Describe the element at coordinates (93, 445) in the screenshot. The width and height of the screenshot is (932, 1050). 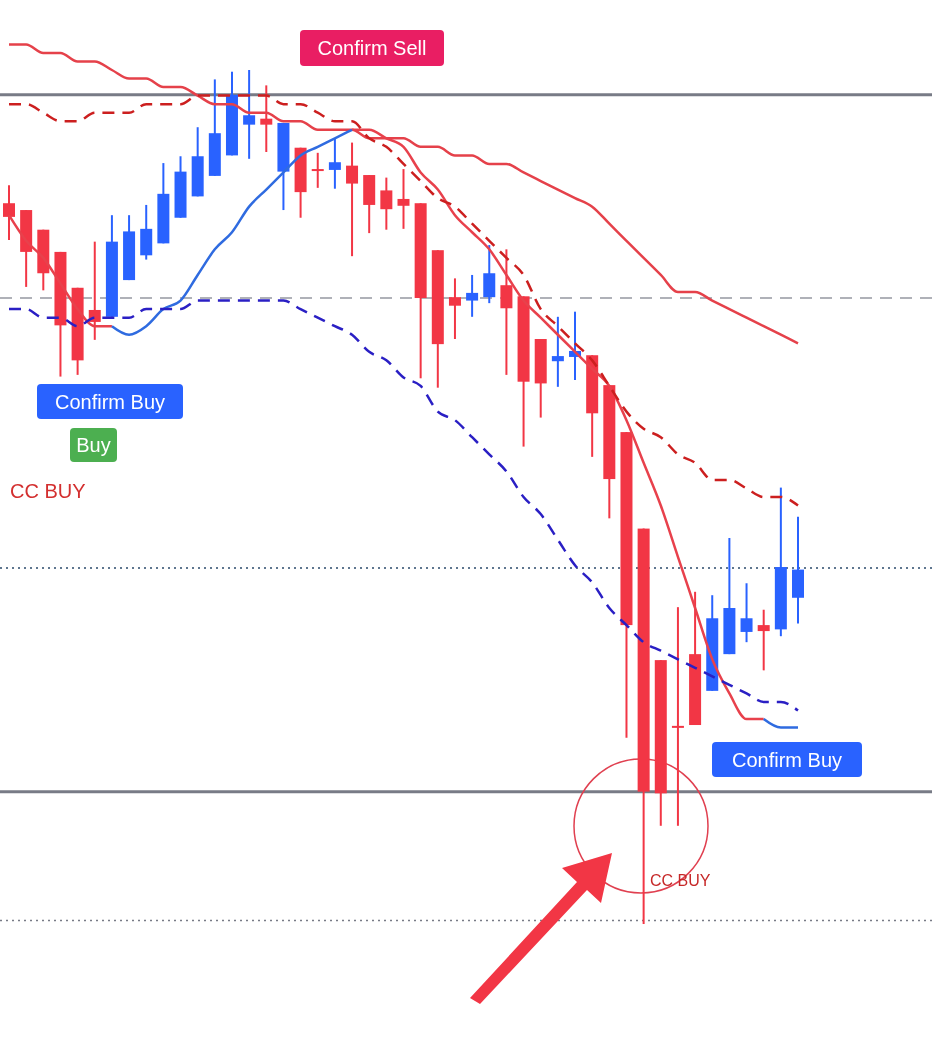
I see `annotation: Buy` at that location.